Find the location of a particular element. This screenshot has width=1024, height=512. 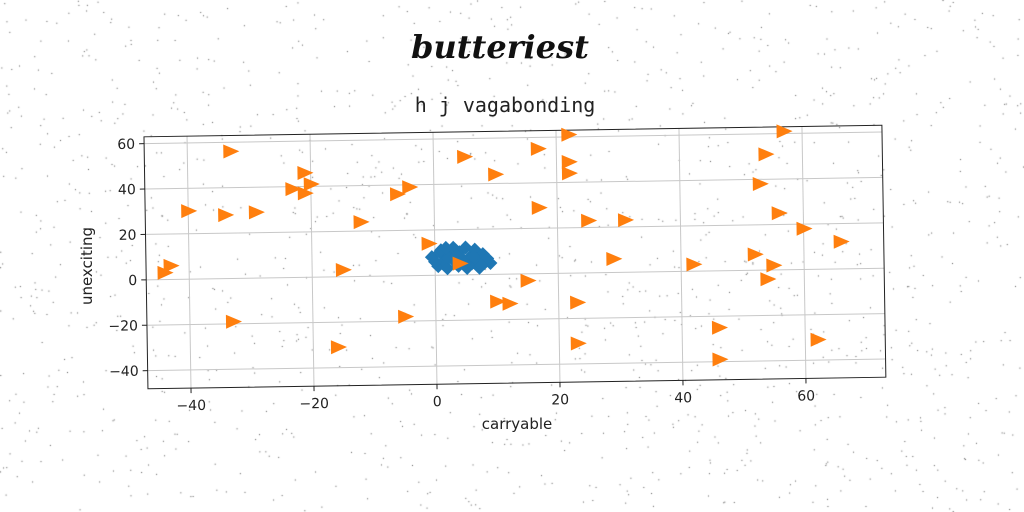

y-axis-label: unexciting is located at coordinates (87, 266).